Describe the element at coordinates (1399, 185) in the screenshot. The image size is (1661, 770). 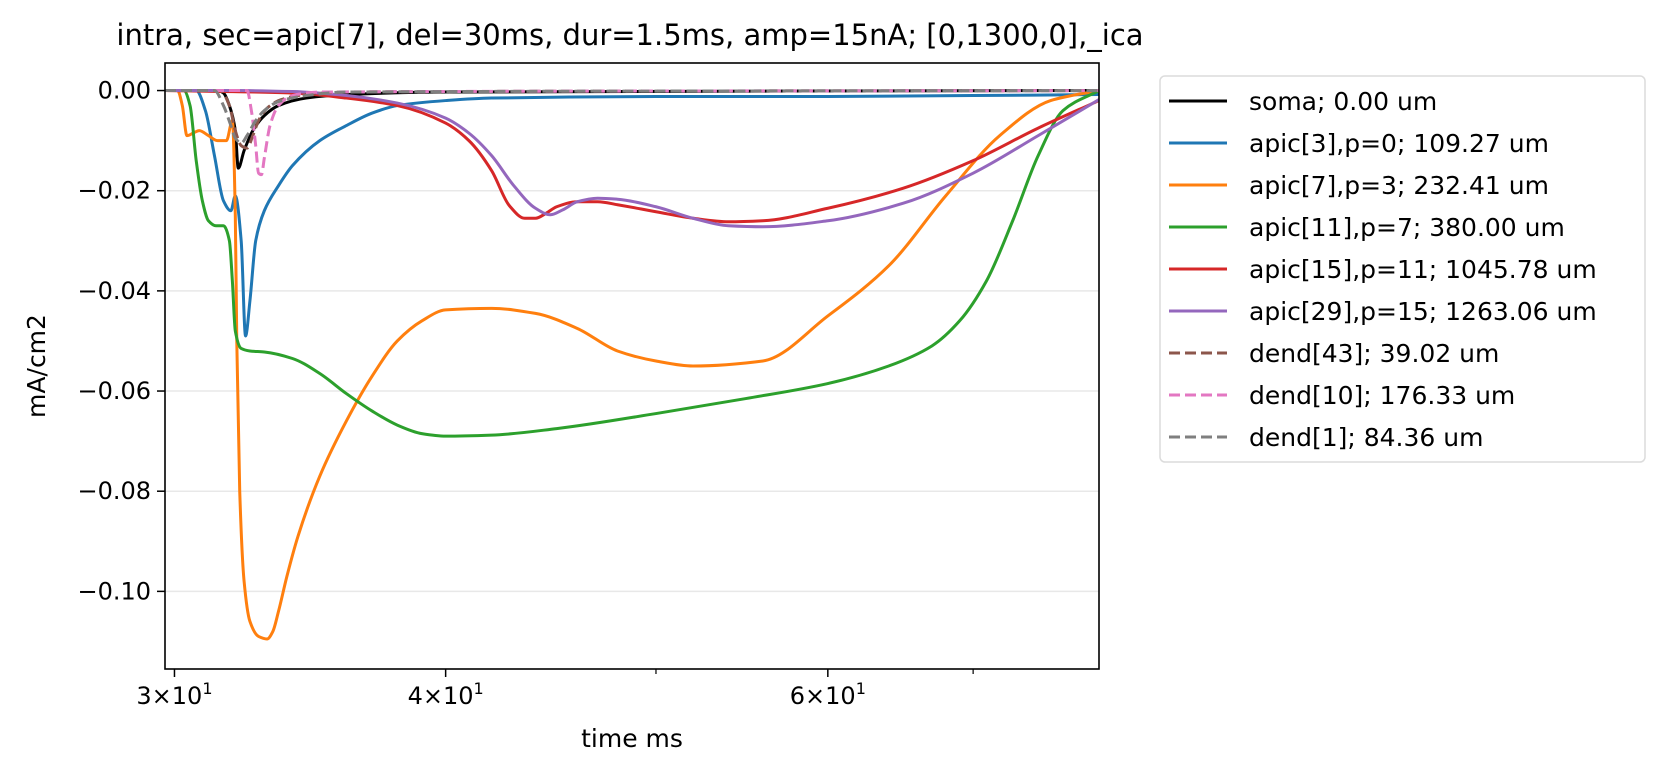
I see `legend-label: apic[7],p=3; 232.41 um` at that location.